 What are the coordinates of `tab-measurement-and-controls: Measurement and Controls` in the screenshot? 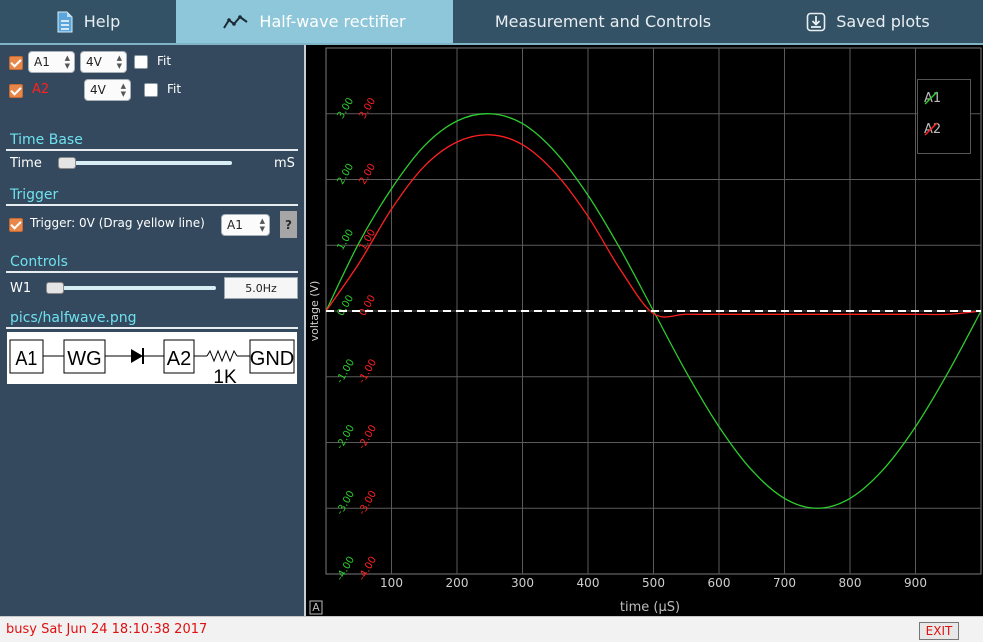 It's located at (603, 21).